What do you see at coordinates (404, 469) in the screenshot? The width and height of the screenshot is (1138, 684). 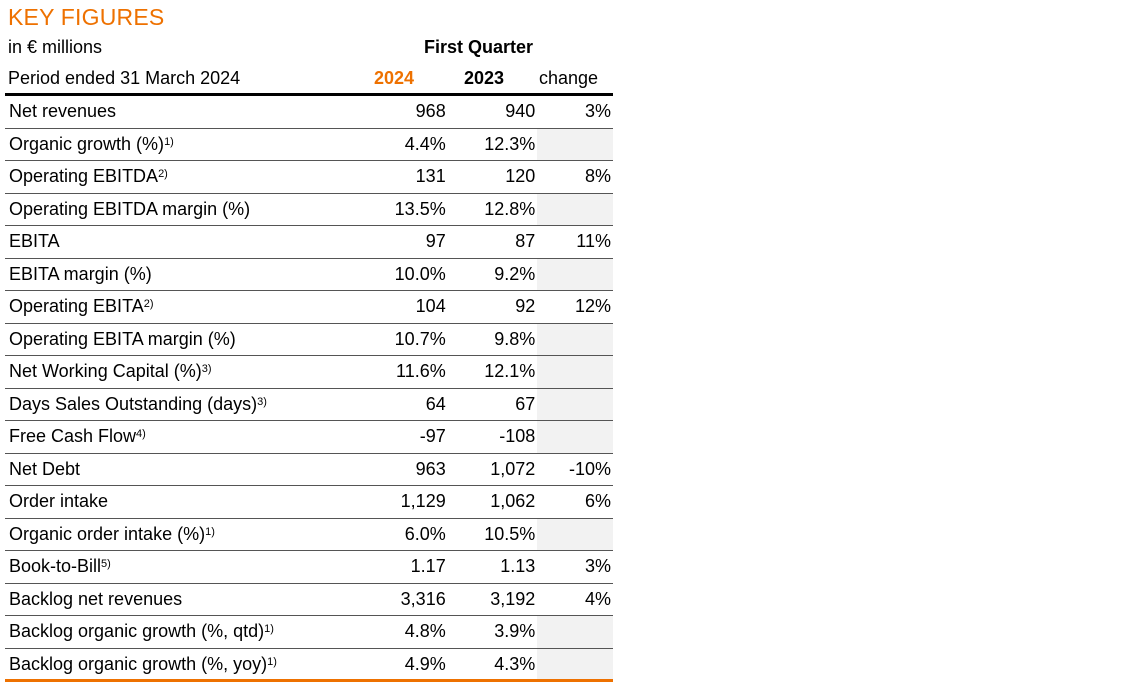 I see `value-2024: 963` at bounding box center [404, 469].